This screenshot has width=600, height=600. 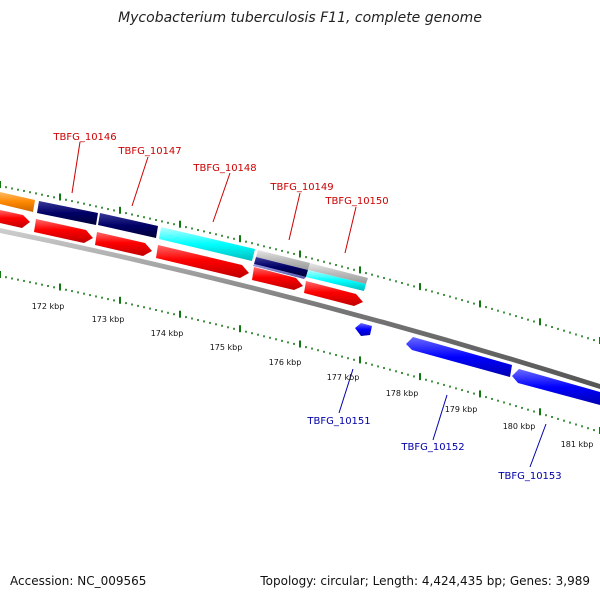 I want to click on scale-label: 181 kbp, so click(x=577, y=444).